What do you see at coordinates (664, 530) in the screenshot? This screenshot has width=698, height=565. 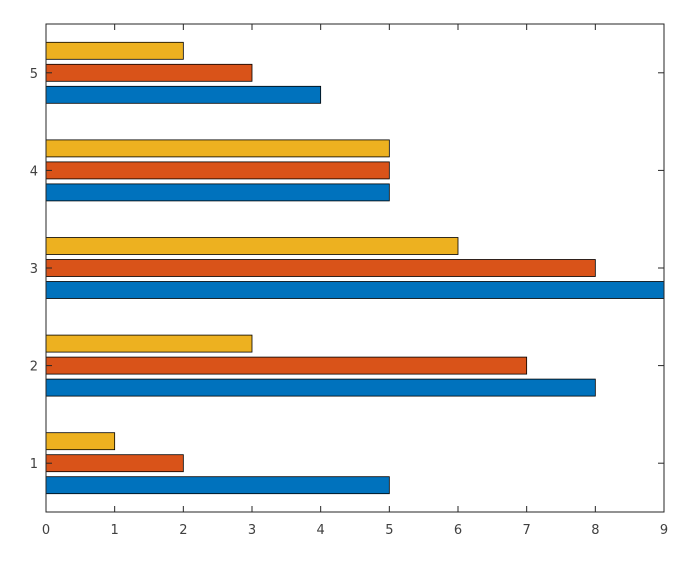 I see `x-tick-label: 9` at bounding box center [664, 530].